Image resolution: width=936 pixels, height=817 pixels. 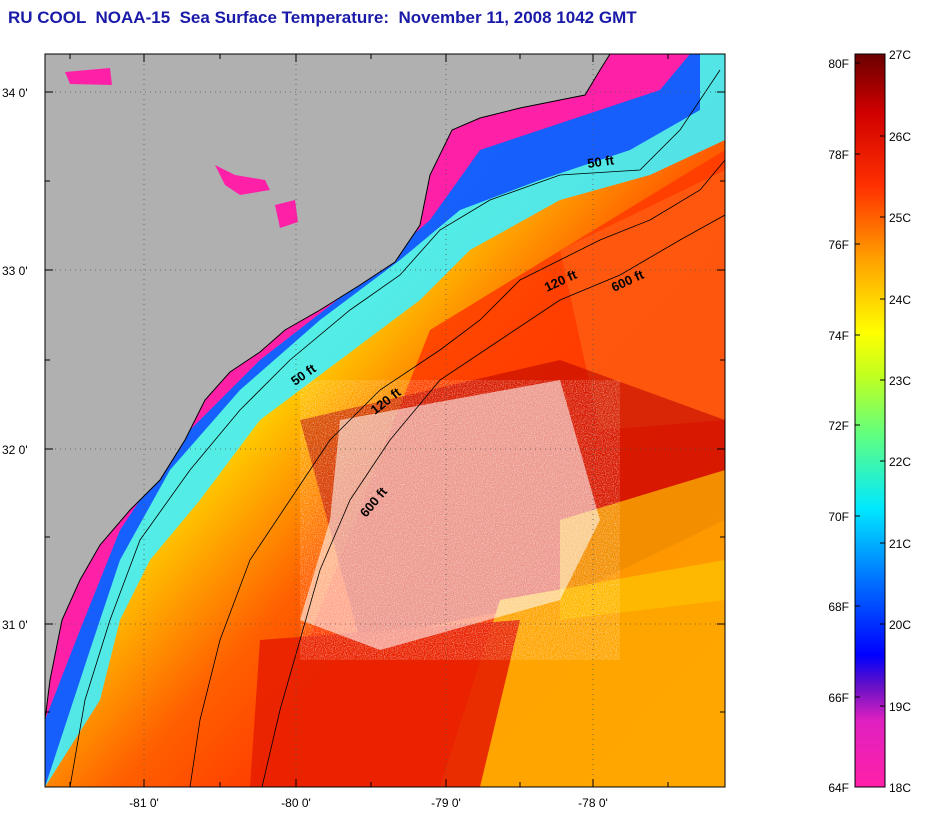 What do you see at coordinates (838, 698) in the screenshot?
I see `scale-f-label-66: 66F` at bounding box center [838, 698].